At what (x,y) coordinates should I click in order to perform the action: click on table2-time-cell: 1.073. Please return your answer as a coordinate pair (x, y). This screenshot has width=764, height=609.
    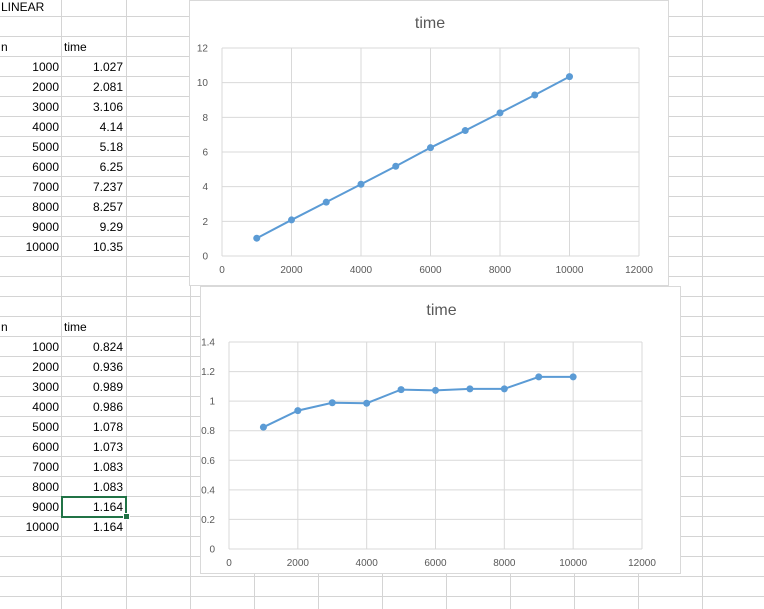
    Looking at the image, I should click on (107, 447).